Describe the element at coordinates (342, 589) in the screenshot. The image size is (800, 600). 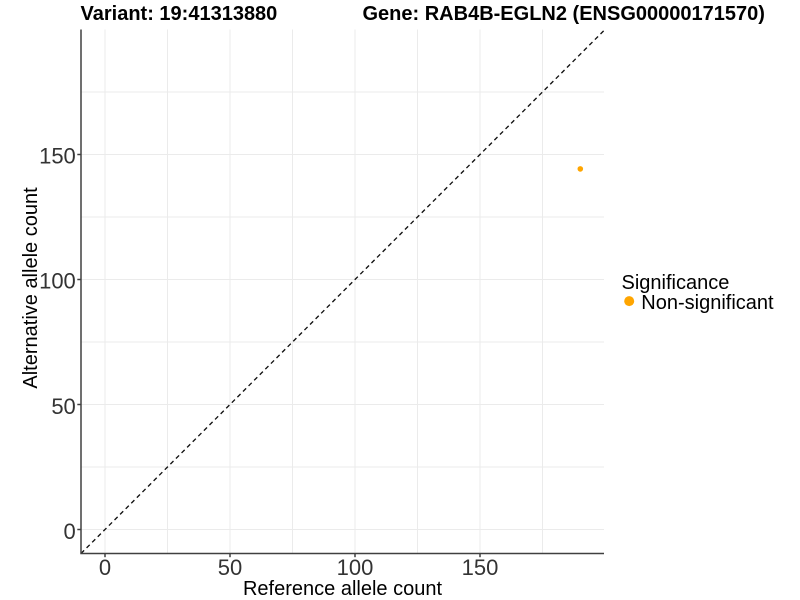
I see `svg-text: Reference allele count` at that location.